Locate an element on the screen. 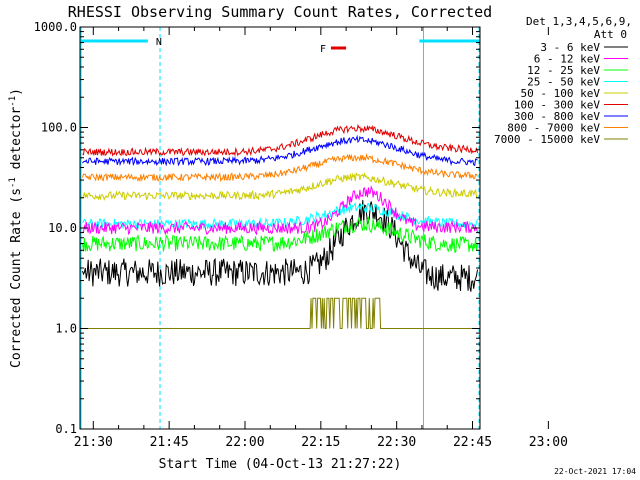 This screenshot has height=480, width=640. y-axis-label-sup2: -1 is located at coordinates (13, 101).